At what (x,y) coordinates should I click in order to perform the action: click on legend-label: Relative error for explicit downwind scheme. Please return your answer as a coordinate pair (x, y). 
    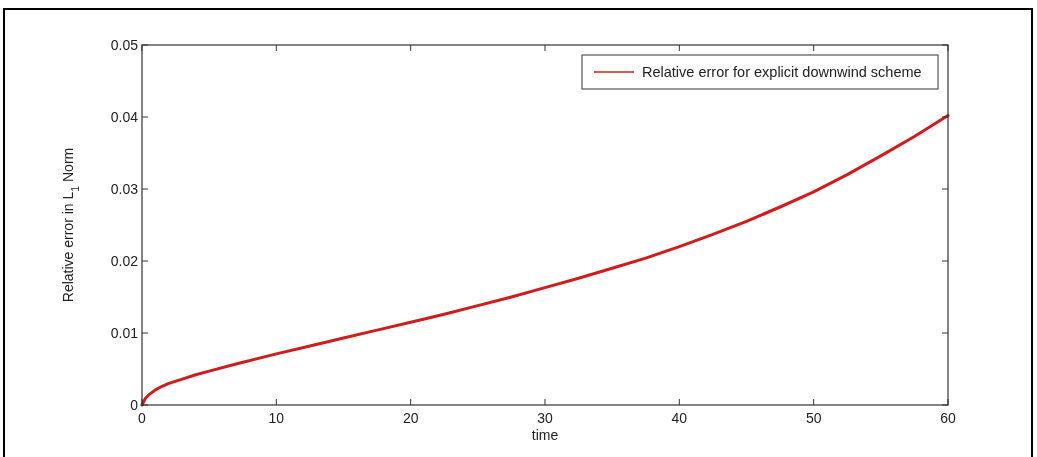
    Looking at the image, I should click on (782, 72).